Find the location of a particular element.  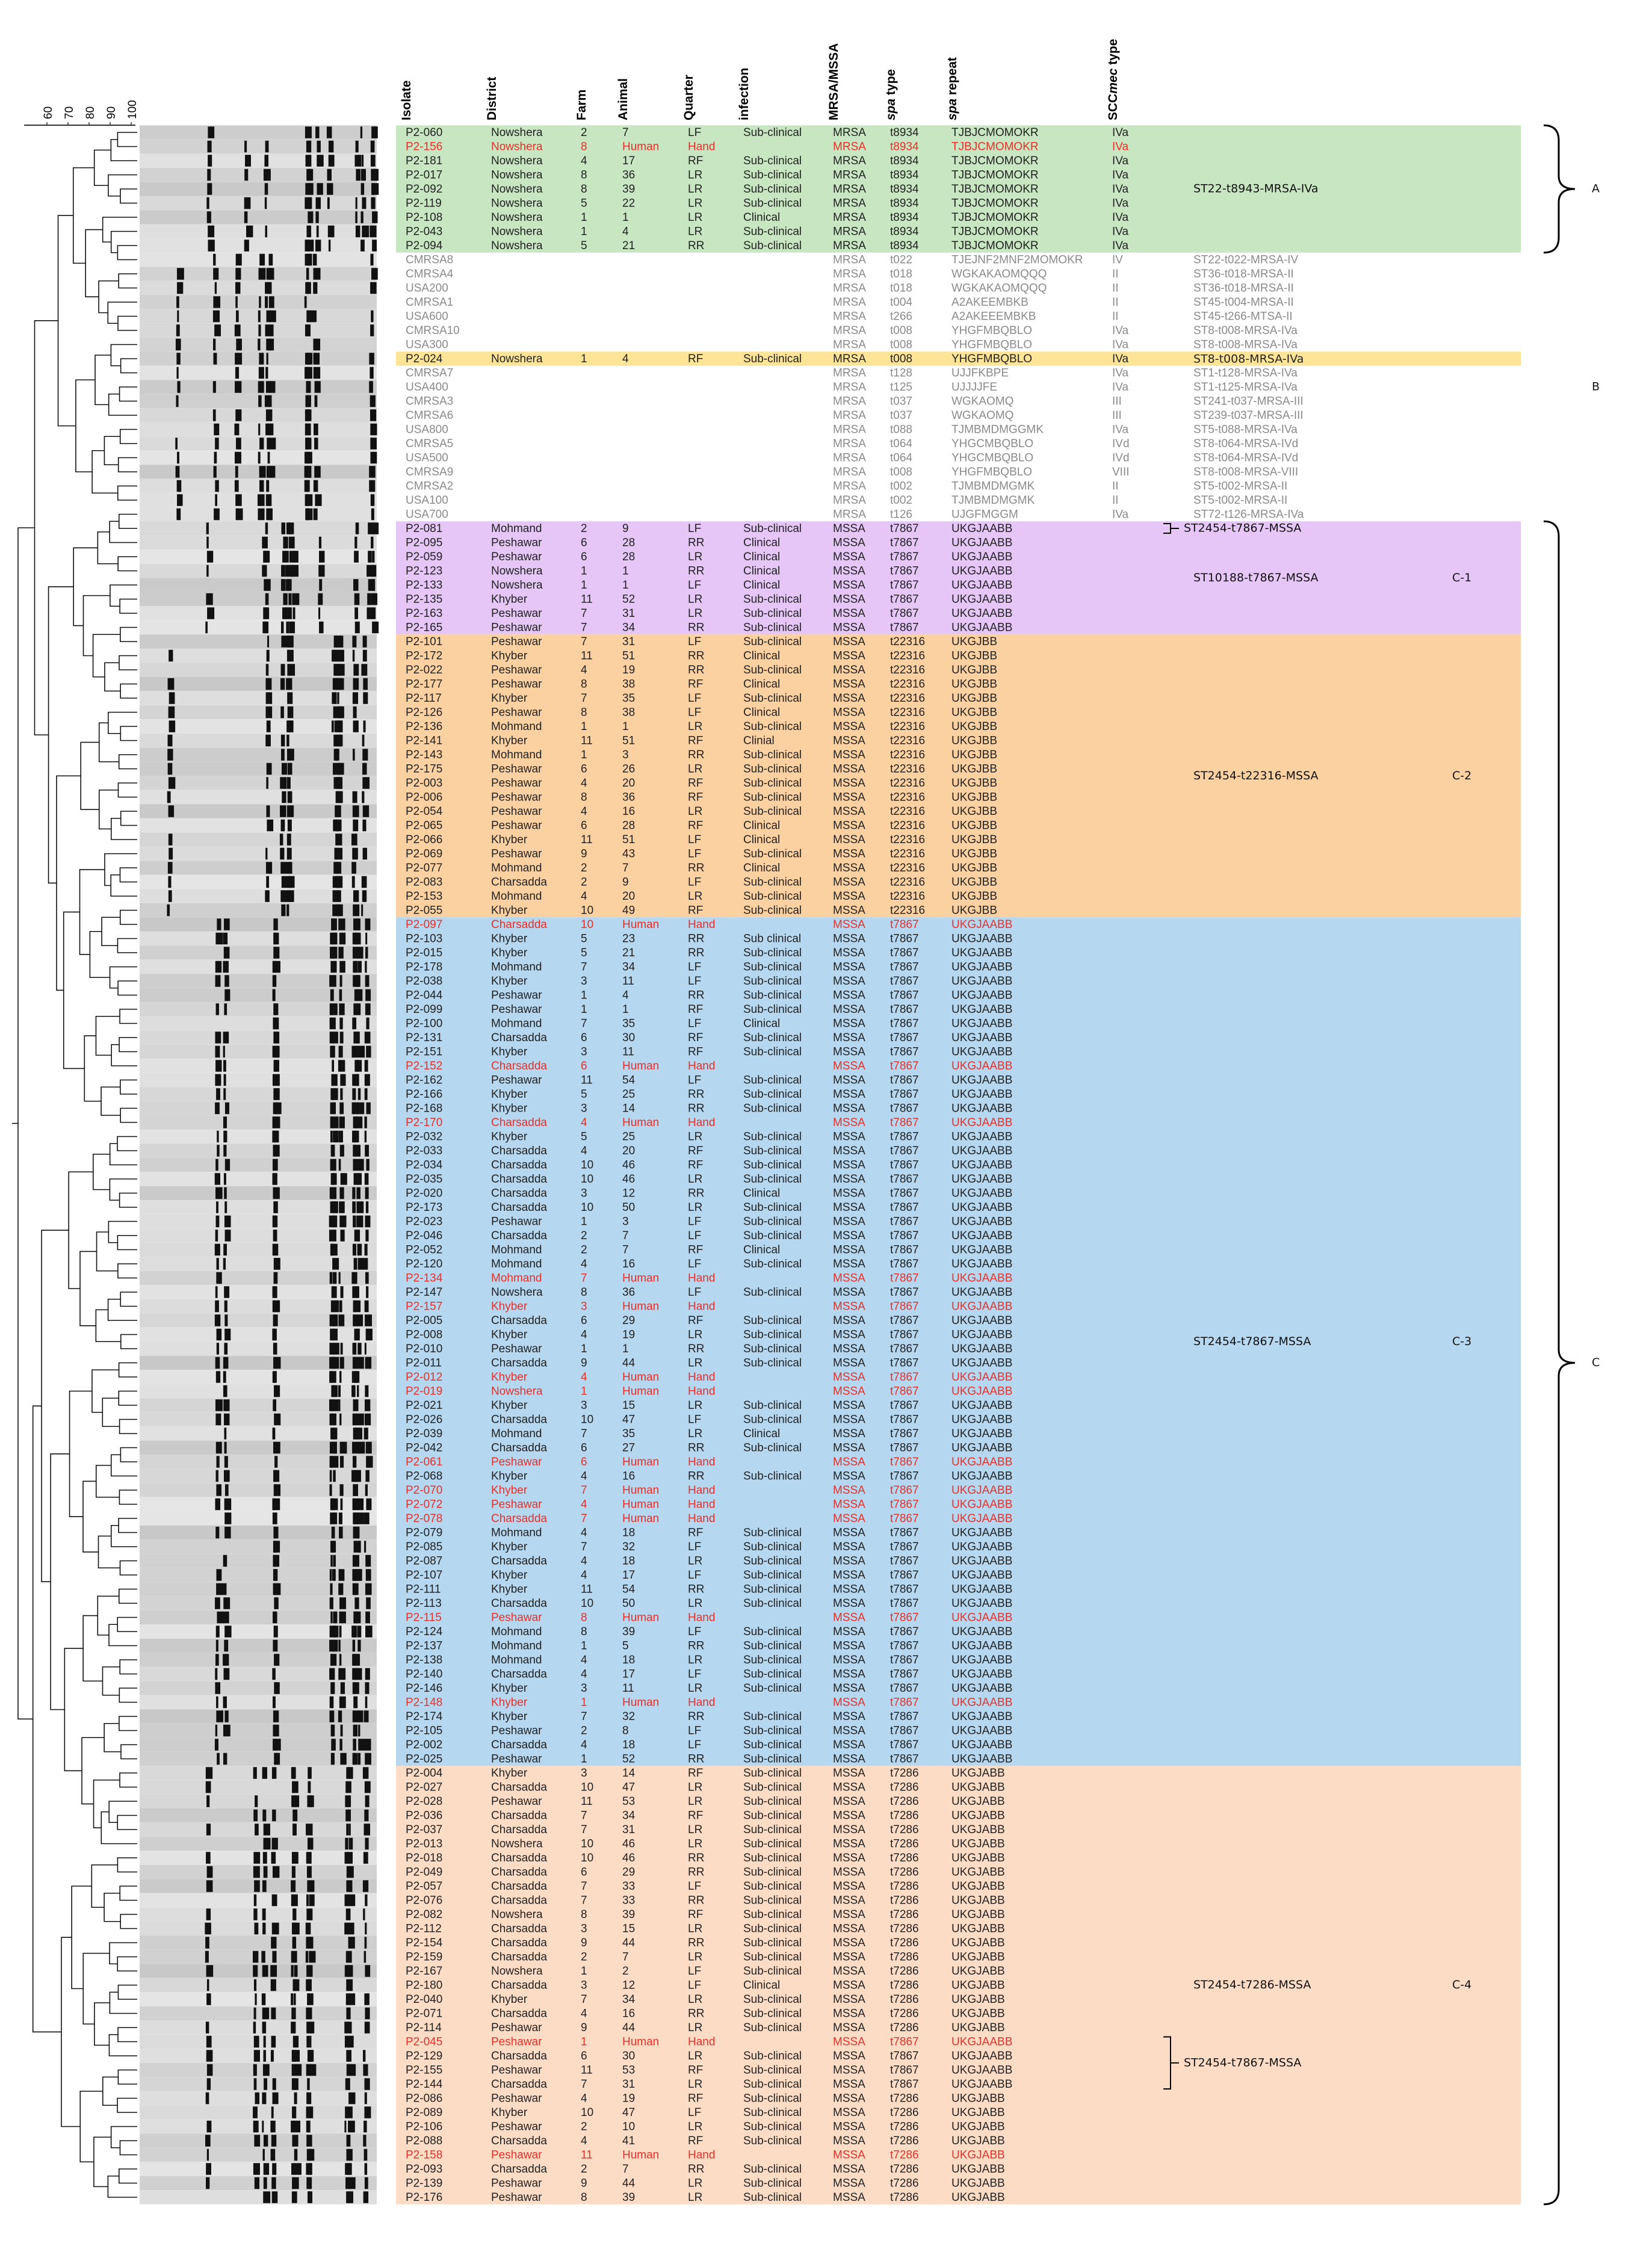

isolate: P2-163 is located at coordinates (424, 613).